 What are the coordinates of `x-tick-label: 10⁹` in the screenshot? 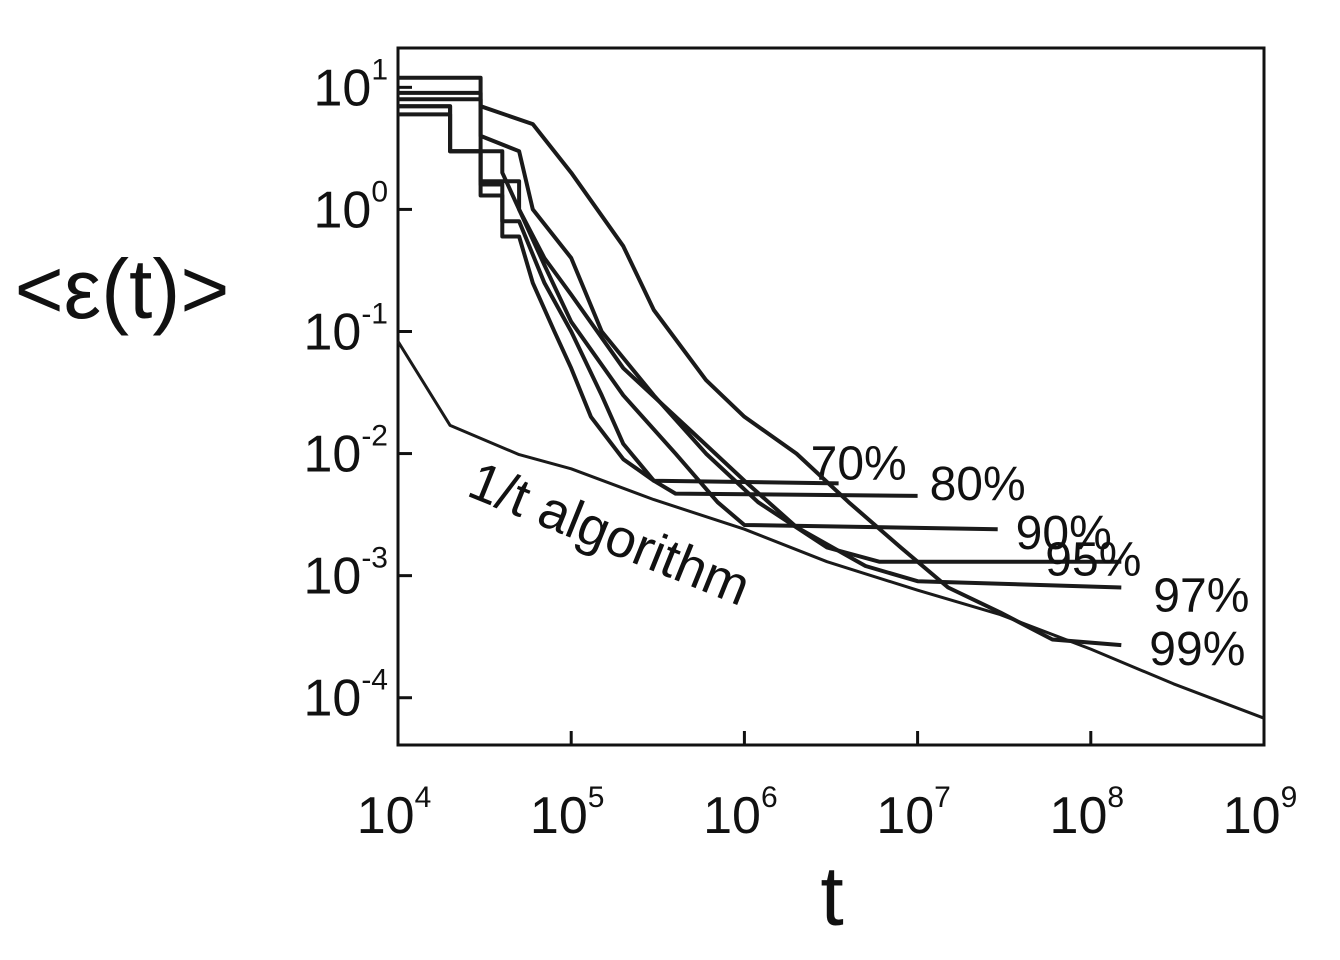 It's located at (1260, 813).